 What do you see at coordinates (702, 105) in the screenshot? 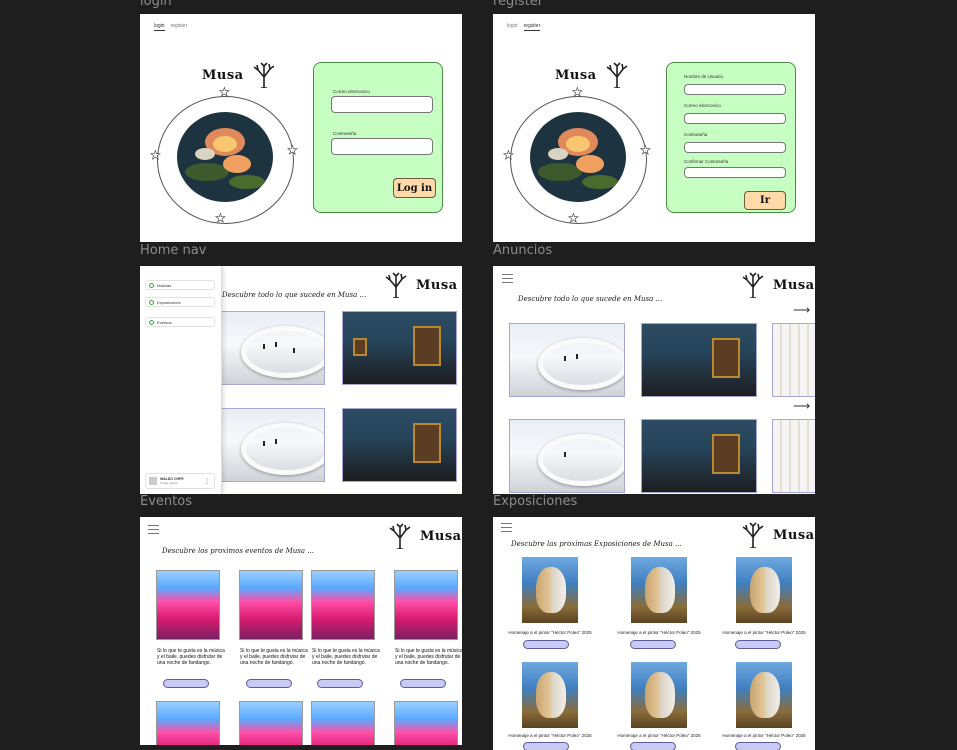
I see `email-label: Correo electronico` at bounding box center [702, 105].